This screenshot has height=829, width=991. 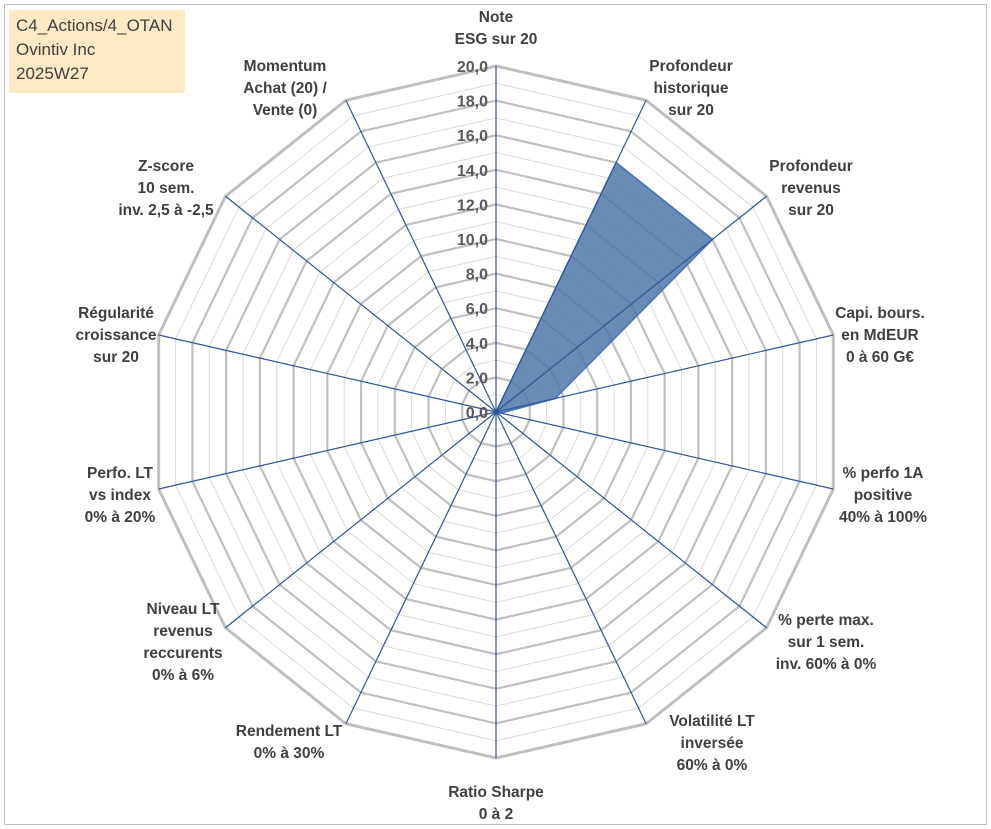 What do you see at coordinates (289, 731) in the screenshot?
I see `axis-label-line: Rendement LT` at bounding box center [289, 731].